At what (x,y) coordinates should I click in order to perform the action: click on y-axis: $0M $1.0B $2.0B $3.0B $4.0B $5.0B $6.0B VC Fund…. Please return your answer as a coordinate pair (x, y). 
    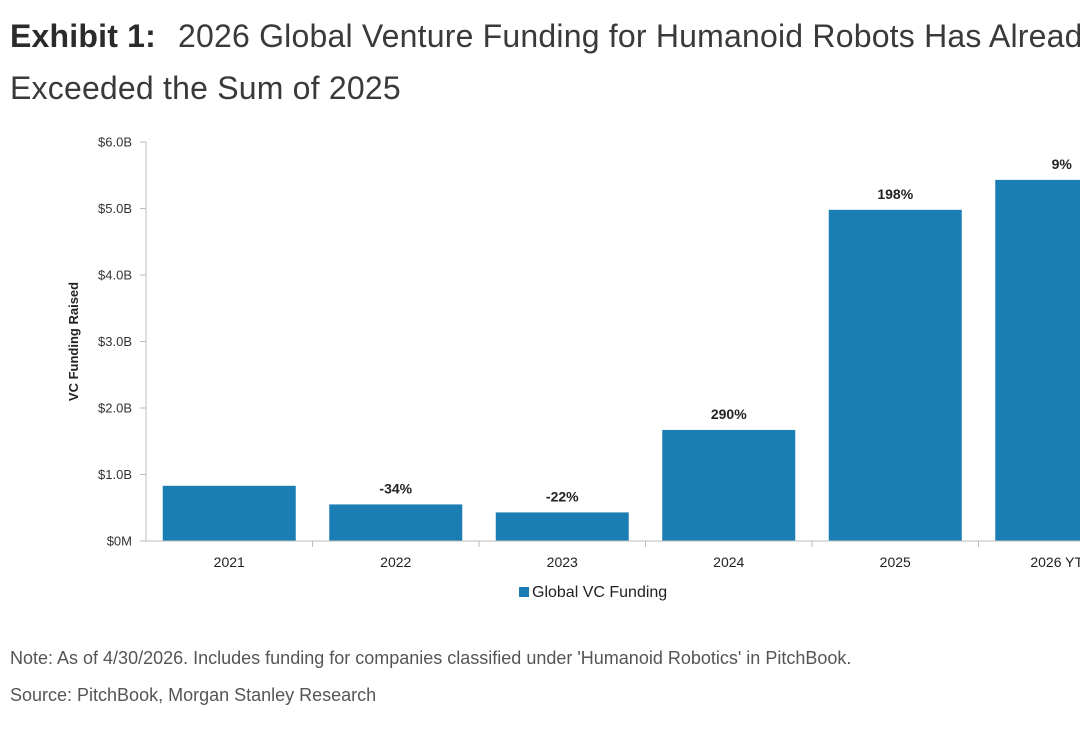
    Looking at the image, I should click on (106, 342).